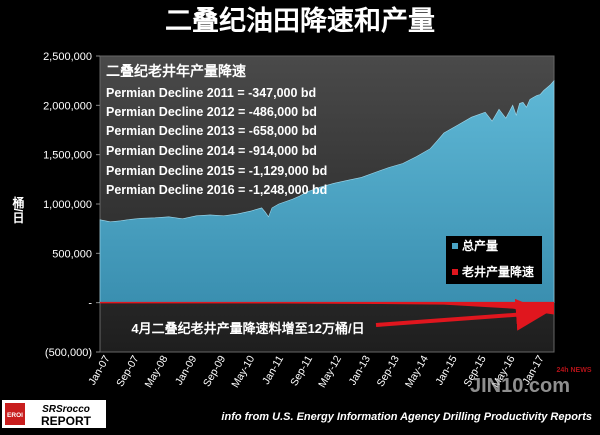  What do you see at coordinates (247, 328) in the screenshot?
I see `arrow-annotation-text: 4月二叠纪老井产量降速料增至12万桶/日` at bounding box center [247, 328].